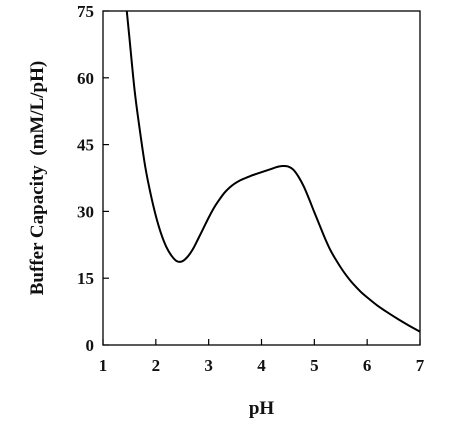 This screenshot has width=474, height=430. What do you see at coordinates (85, 278) in the screenshot?
I see `y-tick-label: 15` at bounding box center [85, 278].